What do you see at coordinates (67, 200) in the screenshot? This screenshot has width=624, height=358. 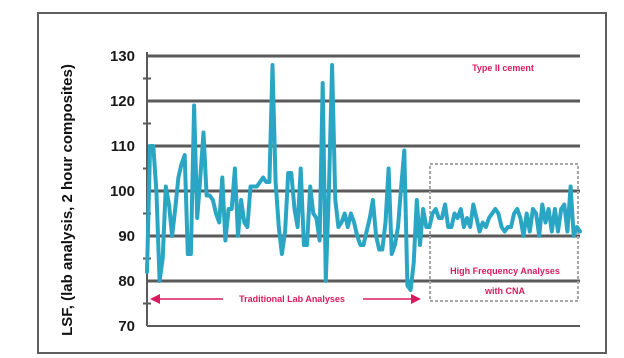 I see `y-axis-label: LSF, (lab analysis, 2 hour composites)` at bounding box center [67, 200].